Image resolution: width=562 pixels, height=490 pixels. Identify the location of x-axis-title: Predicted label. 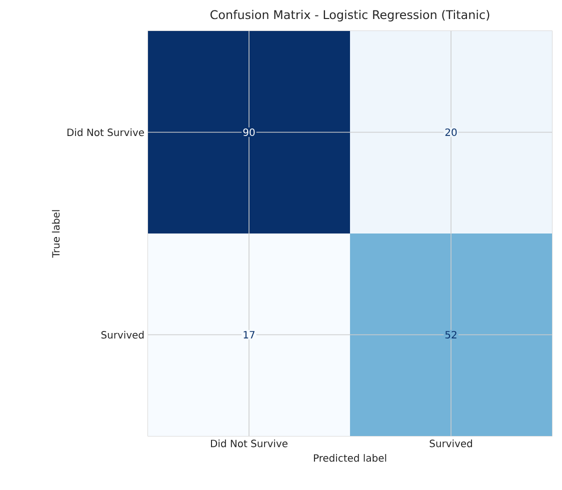
(350, 458).